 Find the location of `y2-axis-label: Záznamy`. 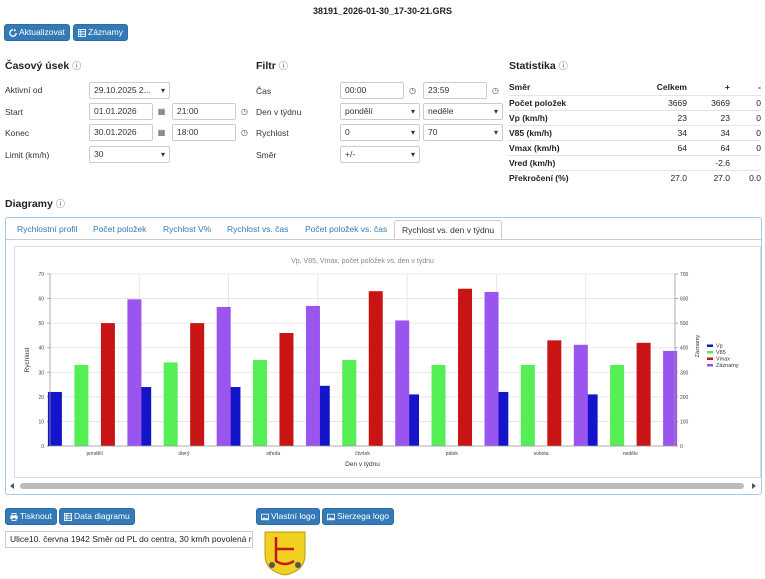

y2-axis-label: Záznamy is located at coordinates (698, 345).